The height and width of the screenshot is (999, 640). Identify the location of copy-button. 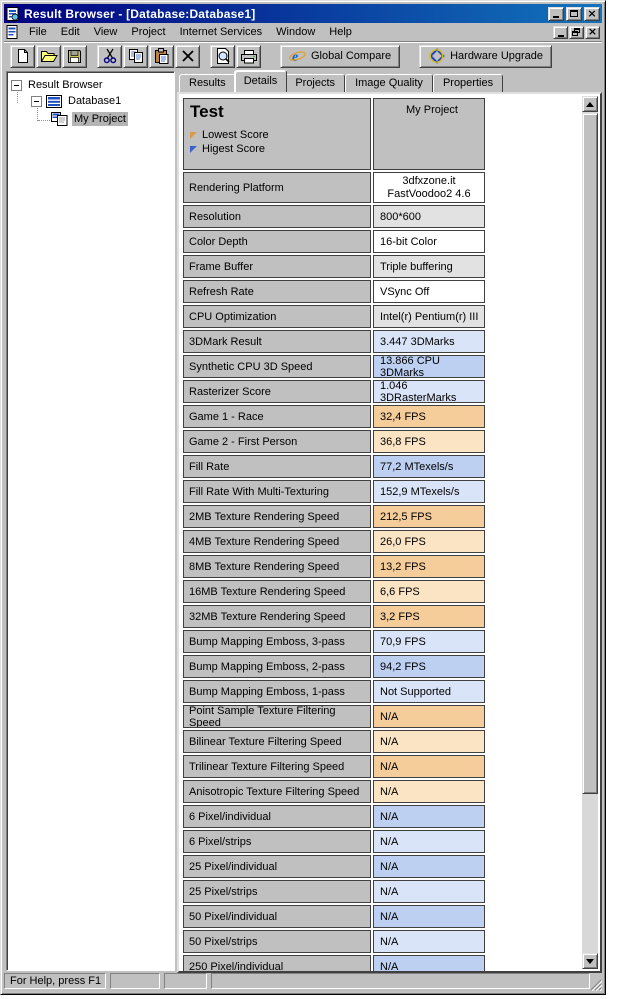
(135, 56).